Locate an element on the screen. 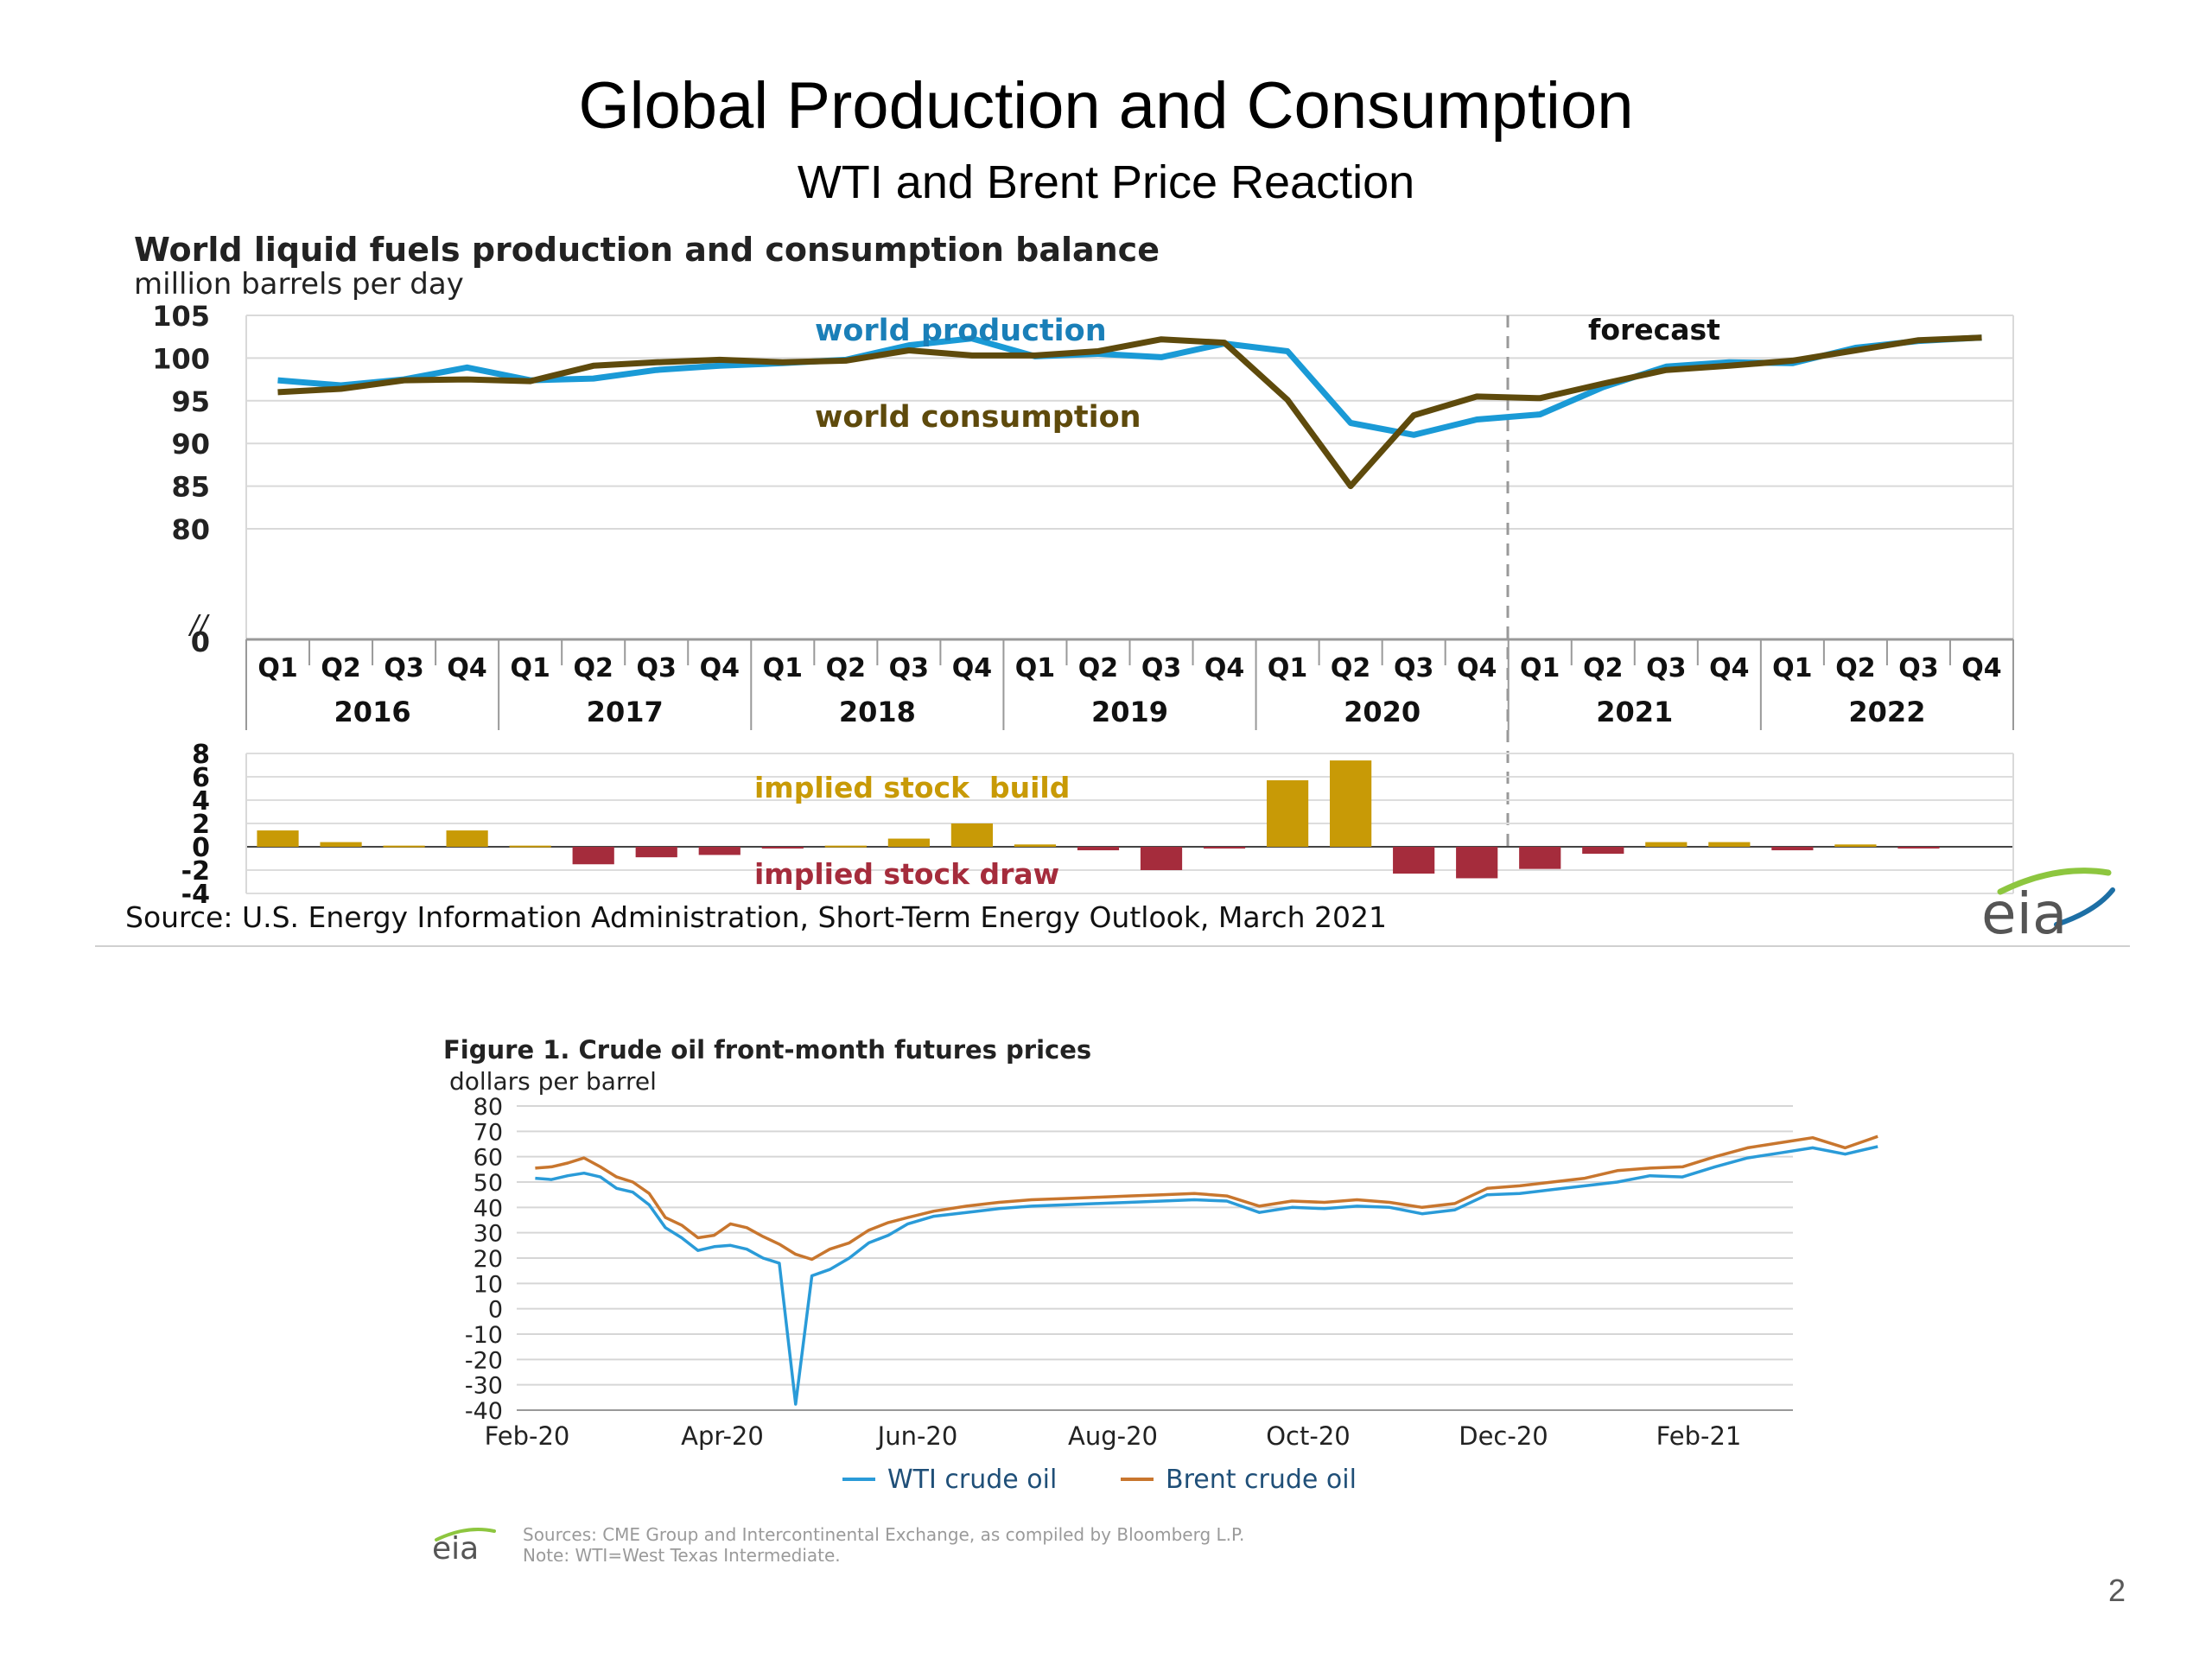 The height and width of the screenshot is (1659, 2212). chart1-y-tick: 0 is located at coordinates (200, 642).